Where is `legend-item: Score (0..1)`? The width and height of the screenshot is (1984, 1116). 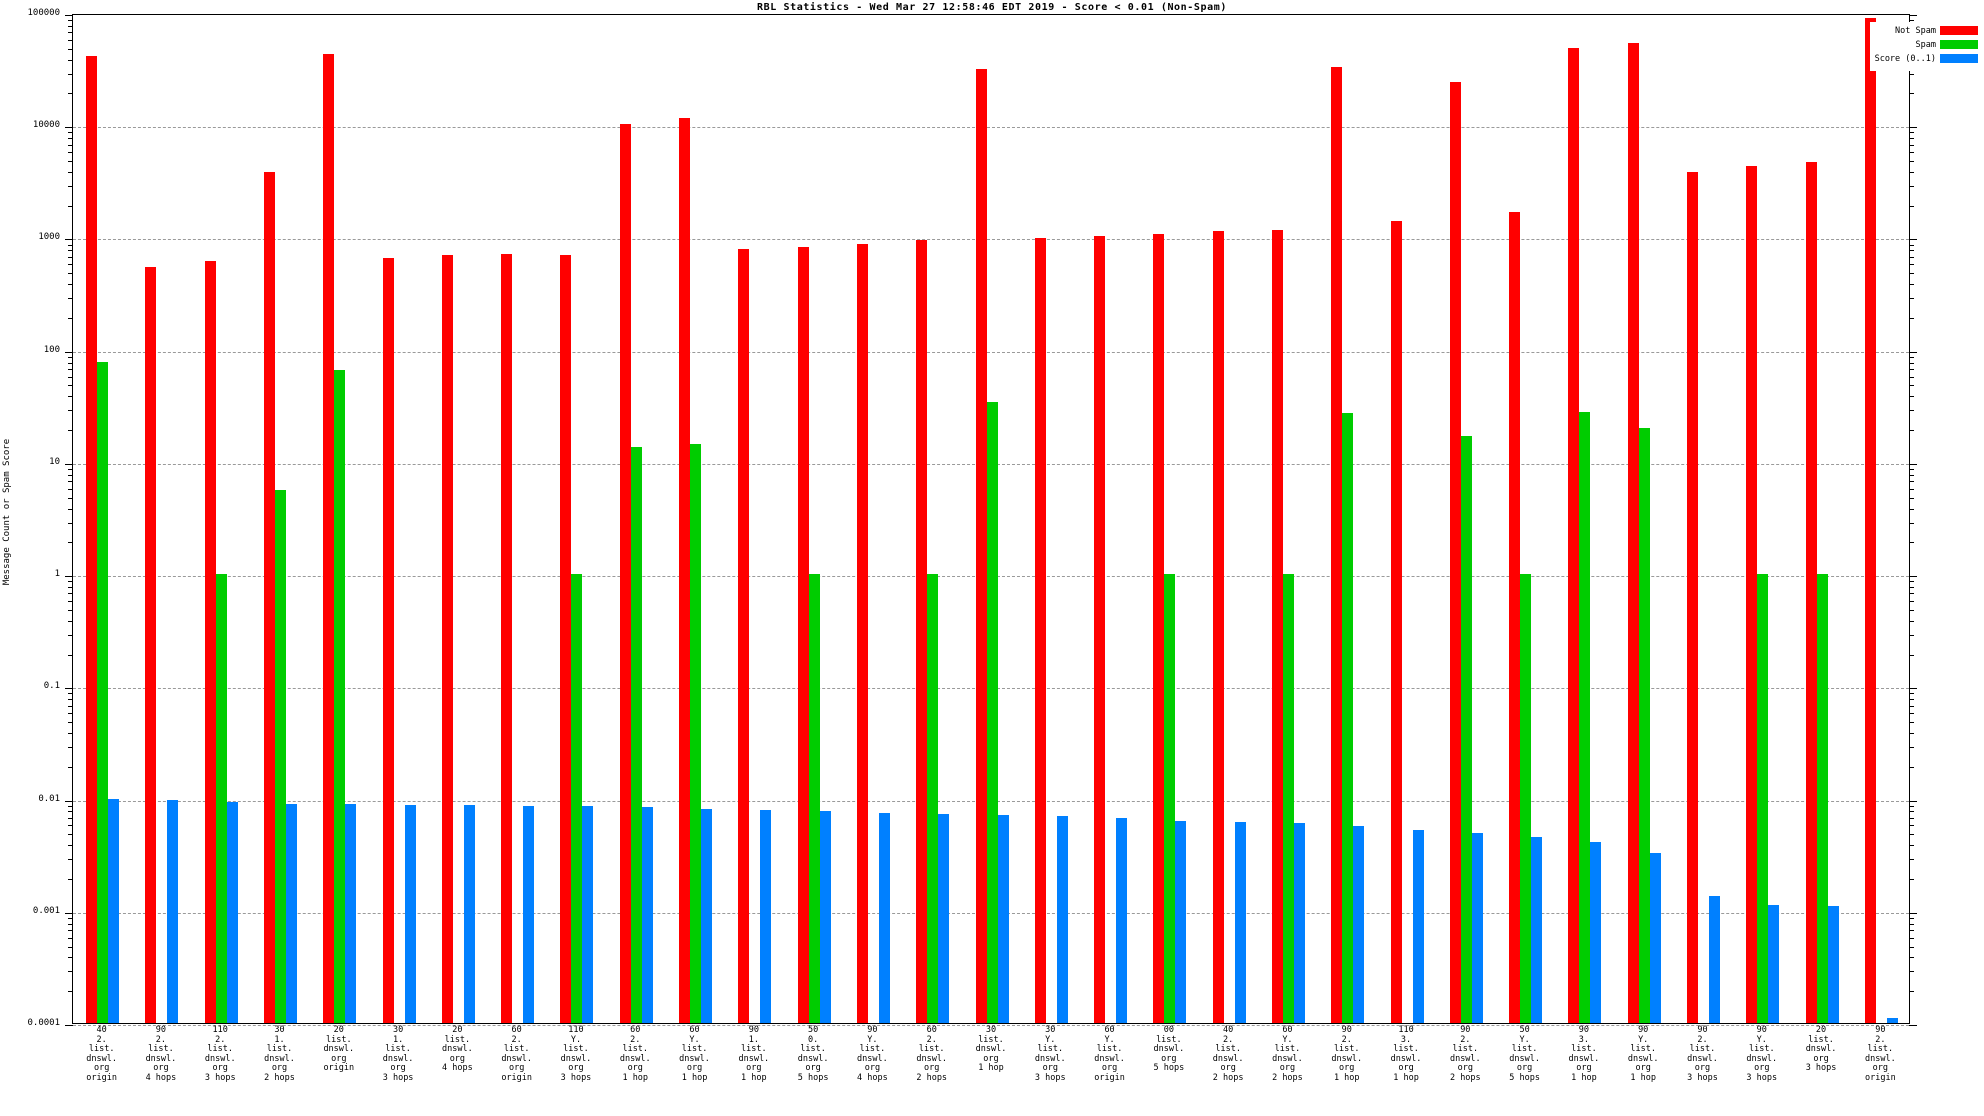 legend-item: Score (0..1) is located at coordinates (1926, 58).